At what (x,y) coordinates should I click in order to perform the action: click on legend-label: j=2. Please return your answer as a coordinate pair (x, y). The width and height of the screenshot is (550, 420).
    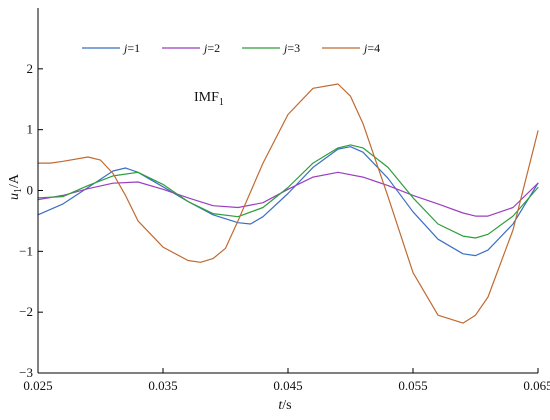
    Looking at the image, I should click on (211, 48).